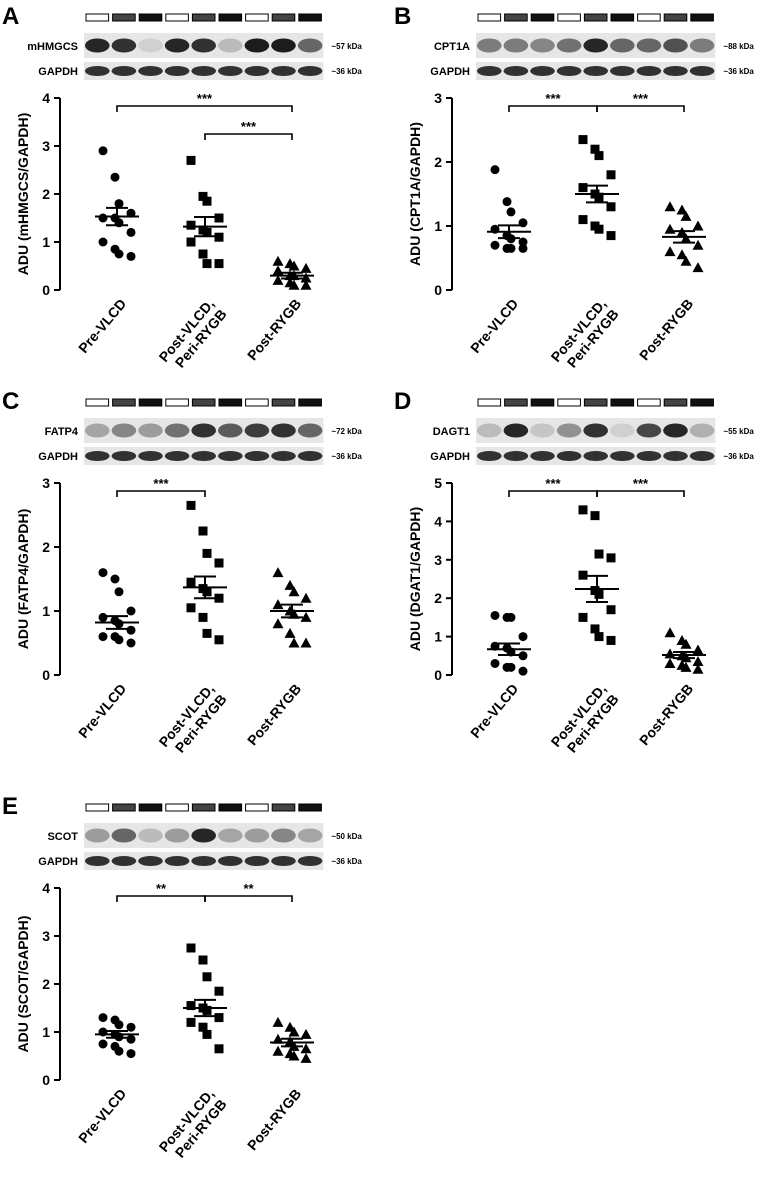  What do you see at coordinates (193, 721) in the screenshot?
I see `x-tick-label: Post-VLCD,Peri-RYGB` at bounding box center [193, 721].